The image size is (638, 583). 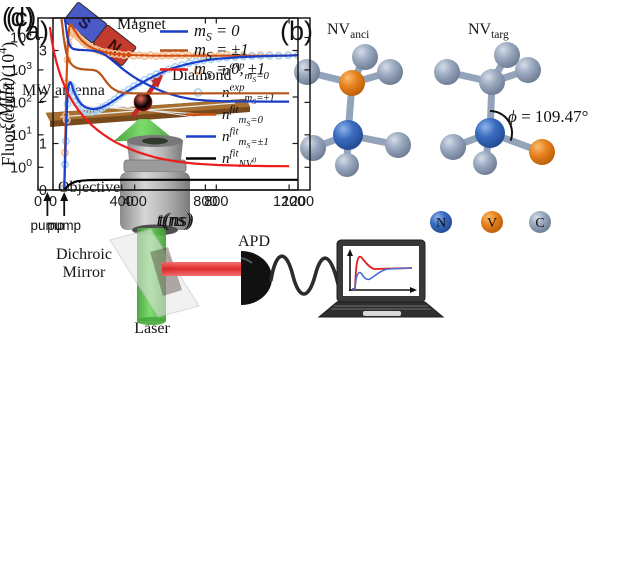 I want to click on carbon-legend-label: C, so click(x=539, y=223).